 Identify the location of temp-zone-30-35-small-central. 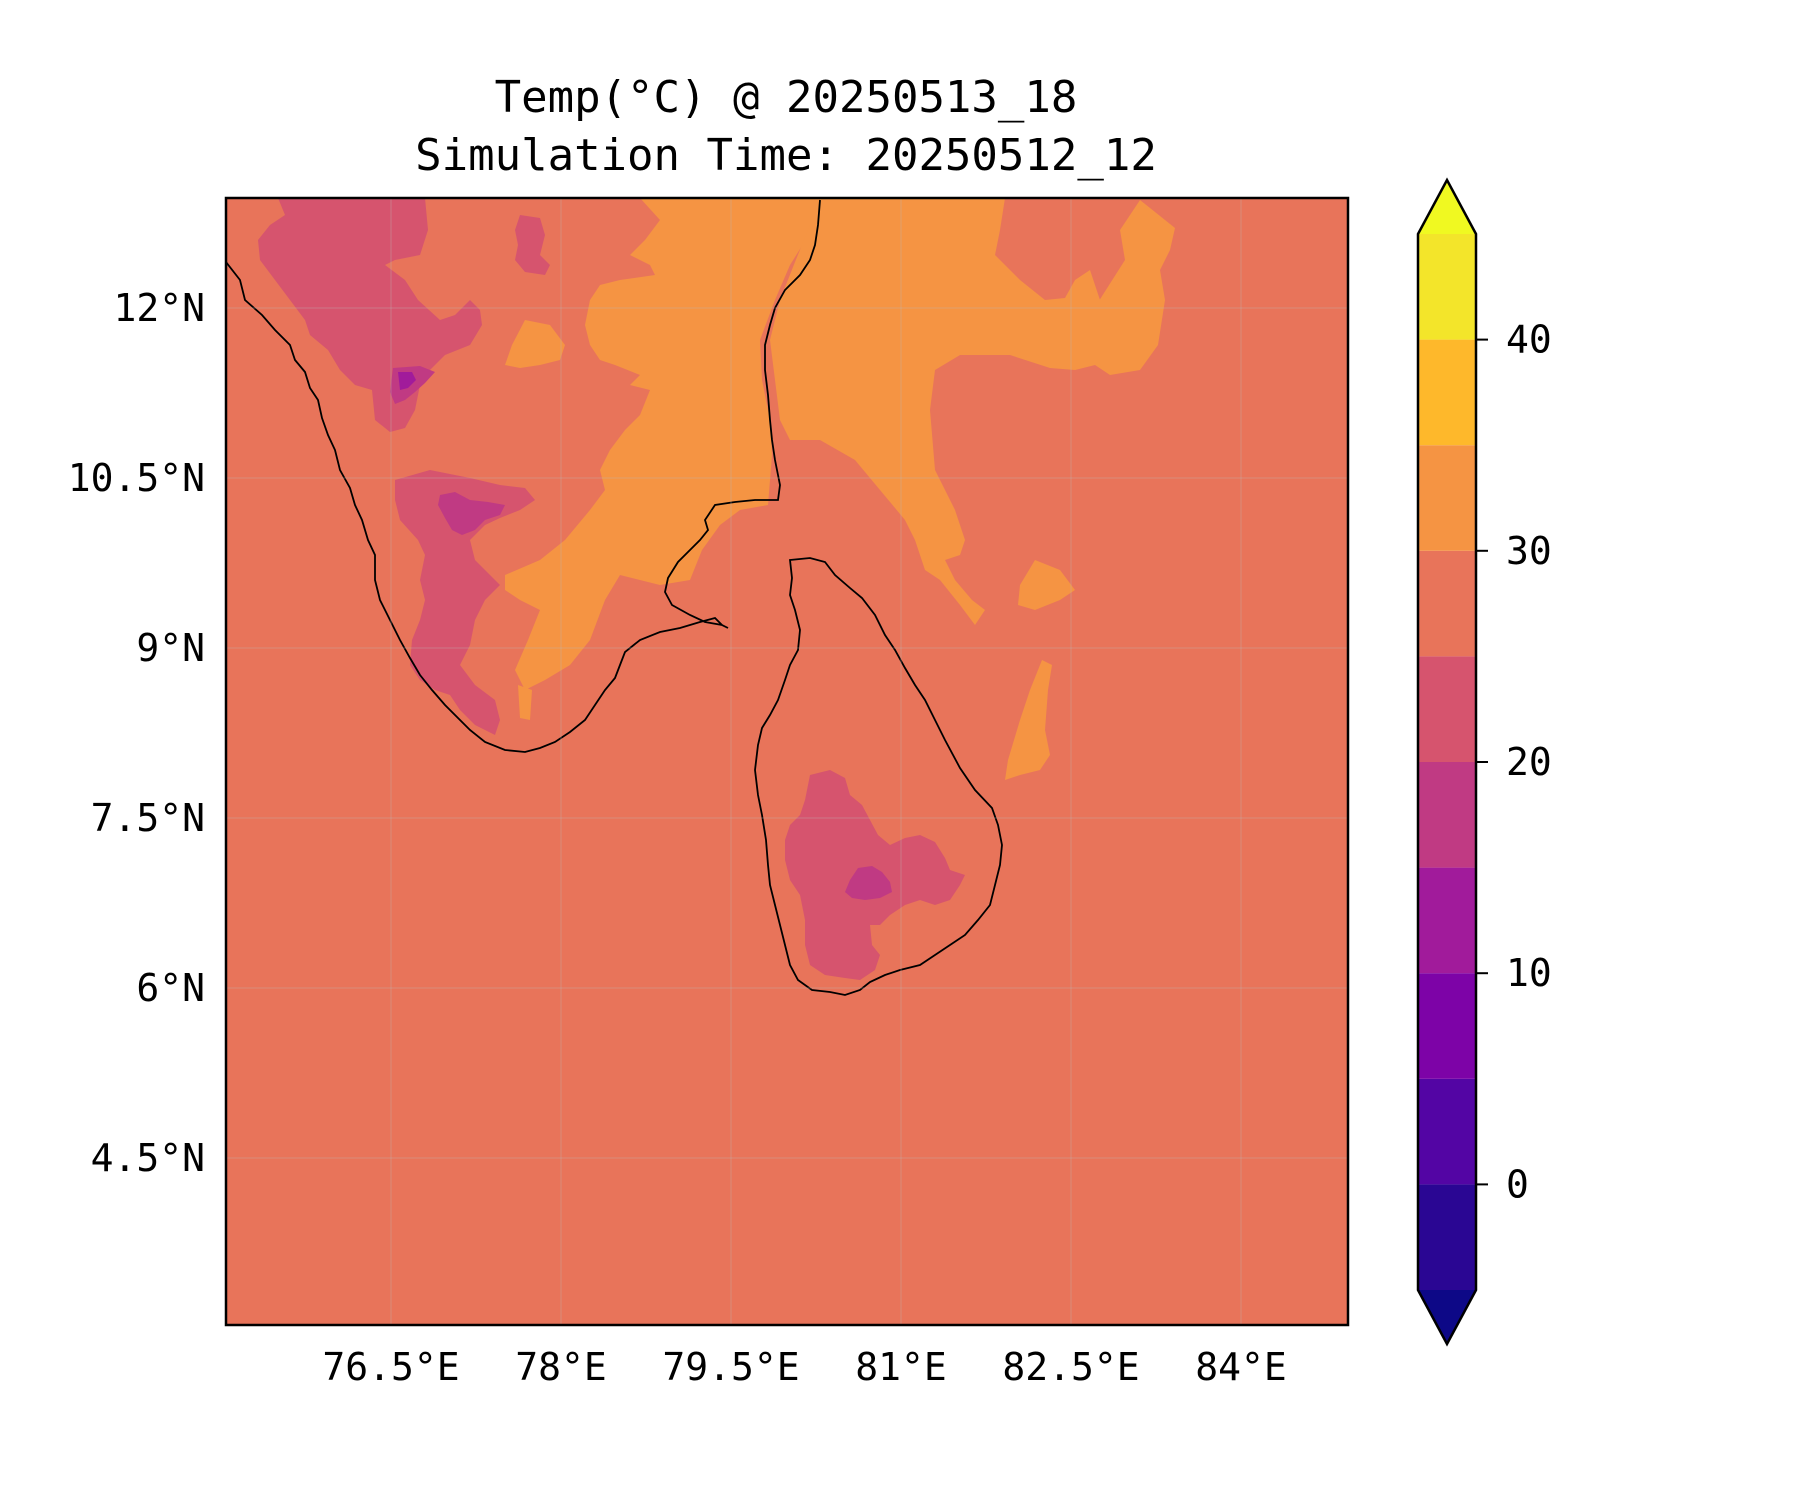
(535, 344).